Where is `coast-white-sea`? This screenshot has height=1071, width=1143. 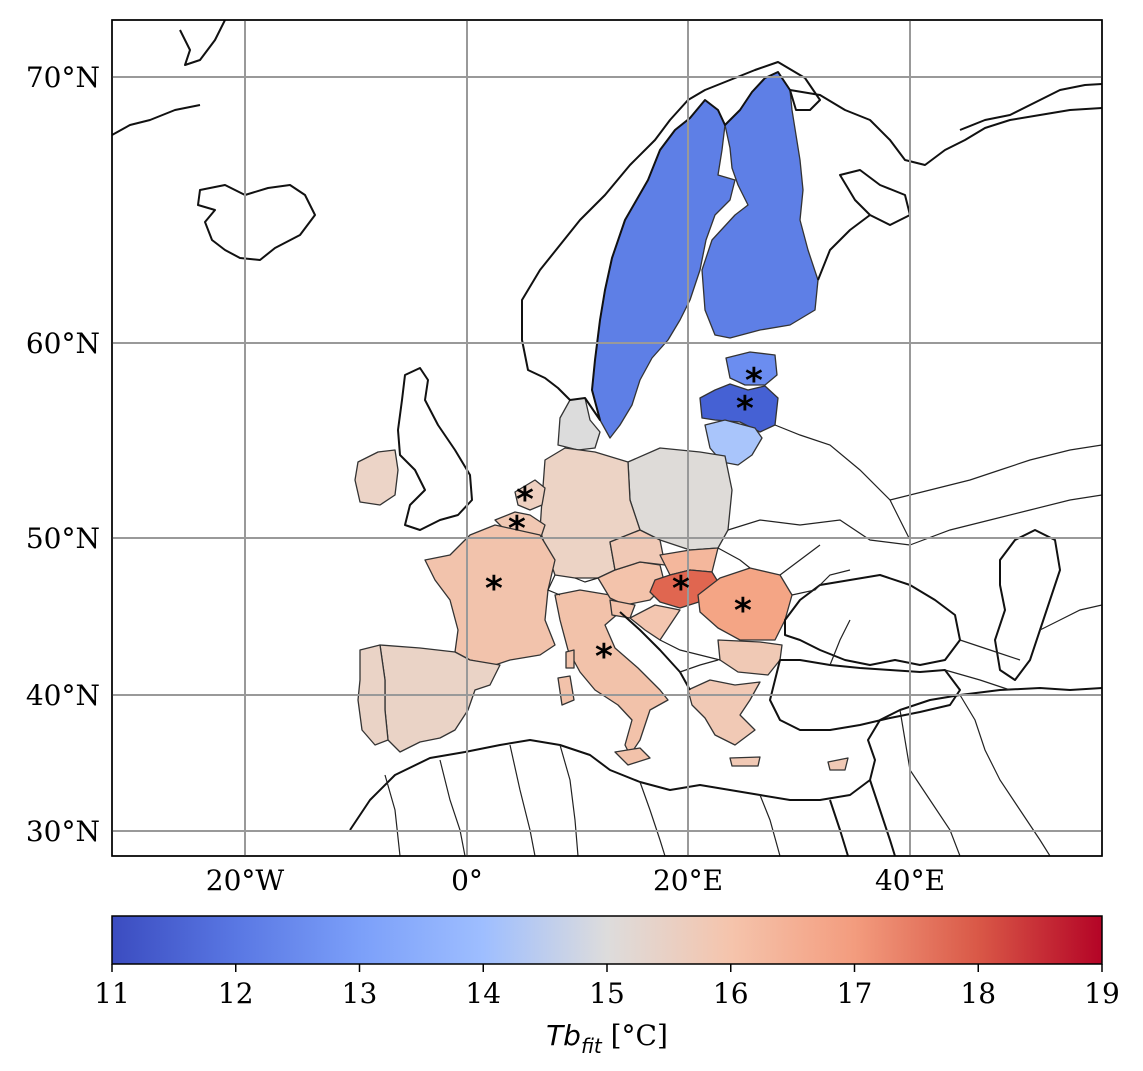
coast-white-sea is located at coordinates (844, 247).